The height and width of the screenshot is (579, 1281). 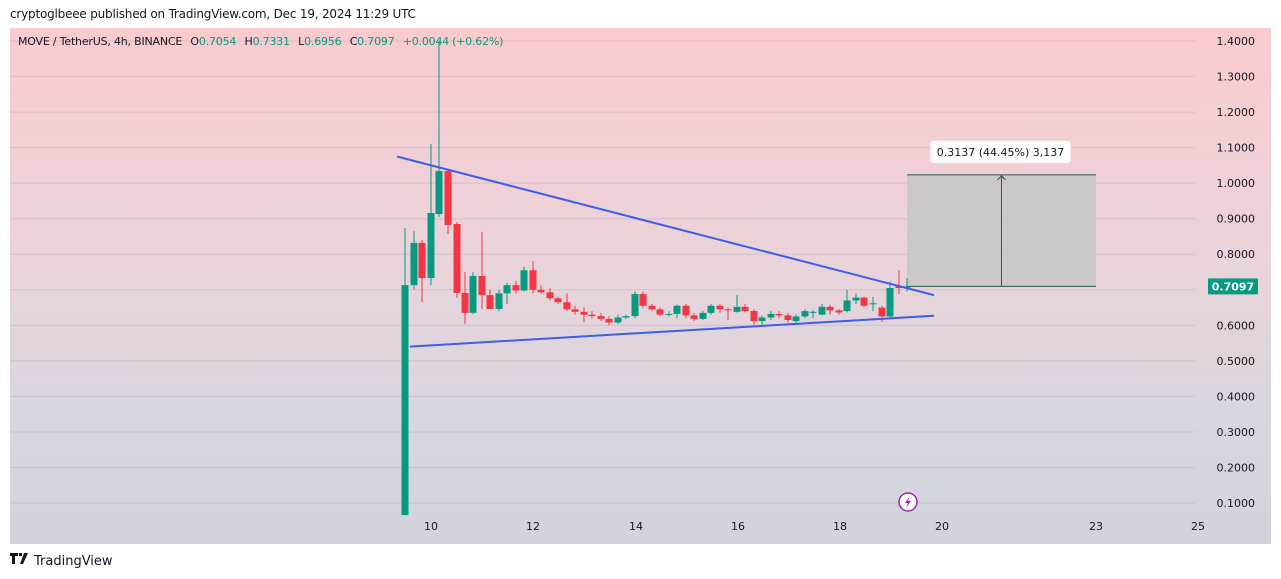 What do you see at coordinates (1096, 526) in the screenshot?
I see `x-axis-label: 23` at bounding box center [1096, 526].